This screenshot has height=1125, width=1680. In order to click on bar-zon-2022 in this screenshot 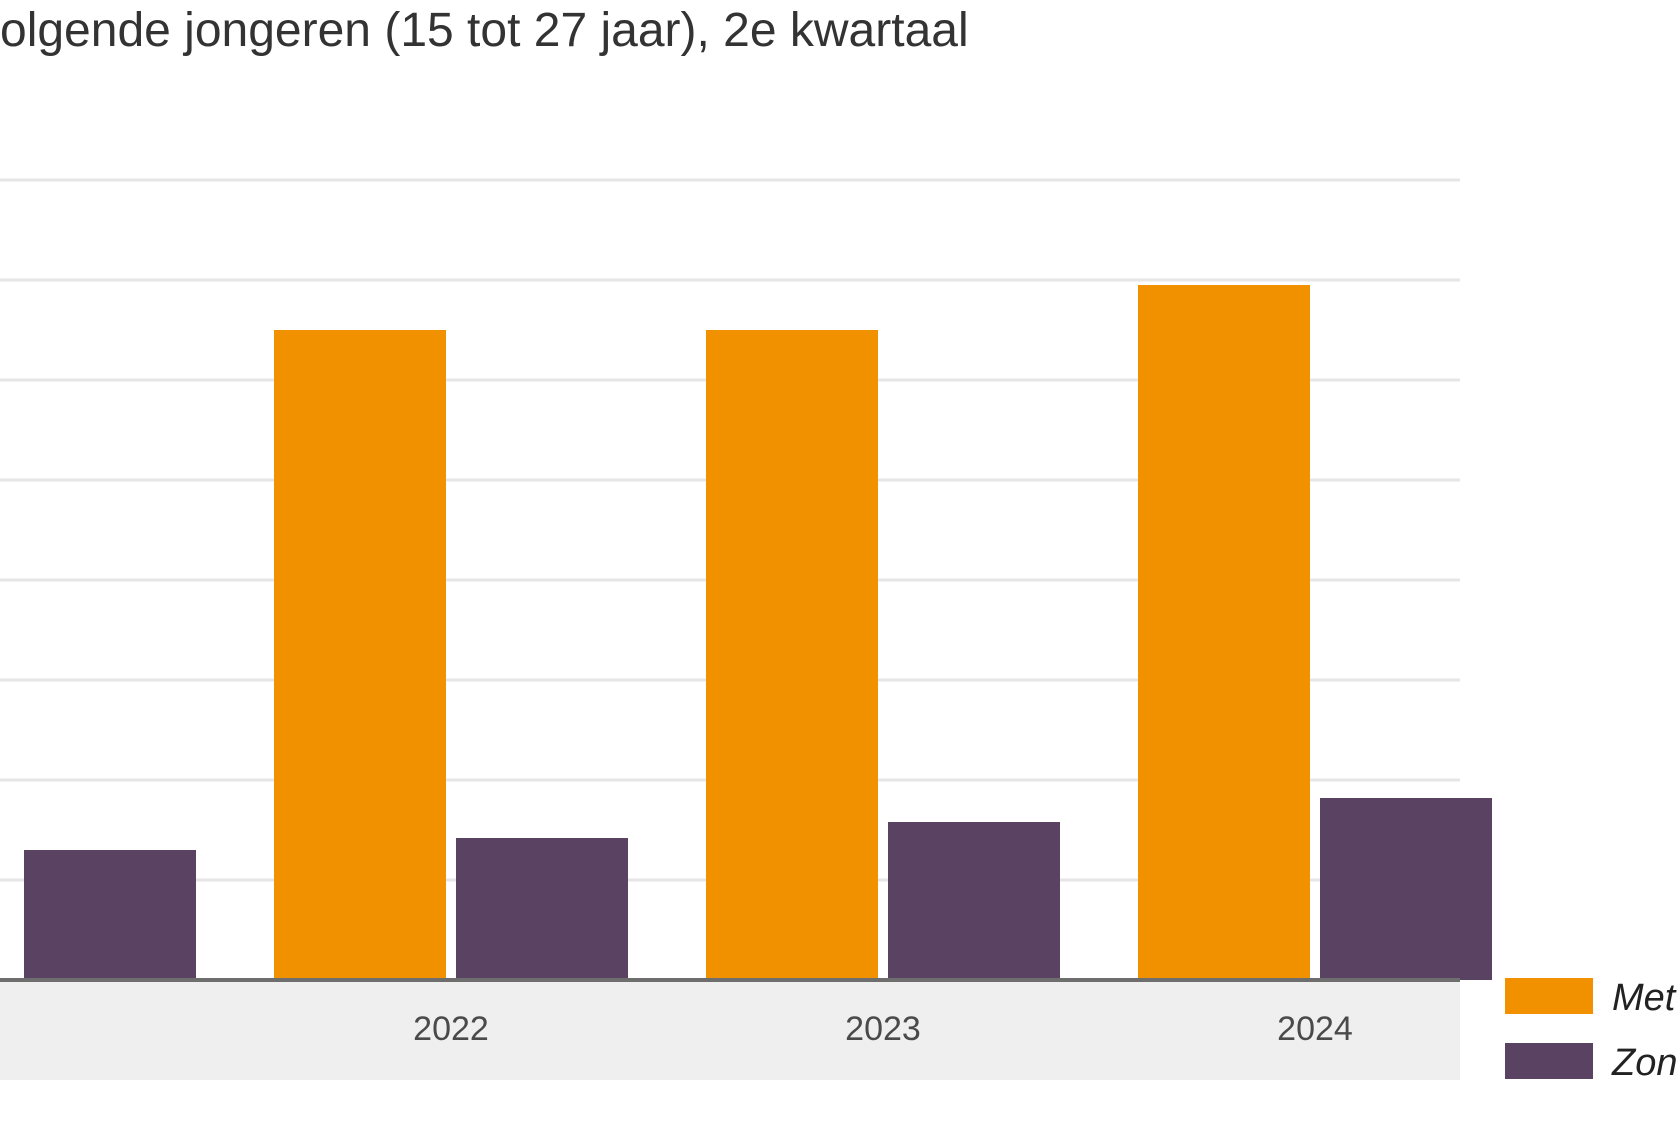, I will do `click(542, 909)`.